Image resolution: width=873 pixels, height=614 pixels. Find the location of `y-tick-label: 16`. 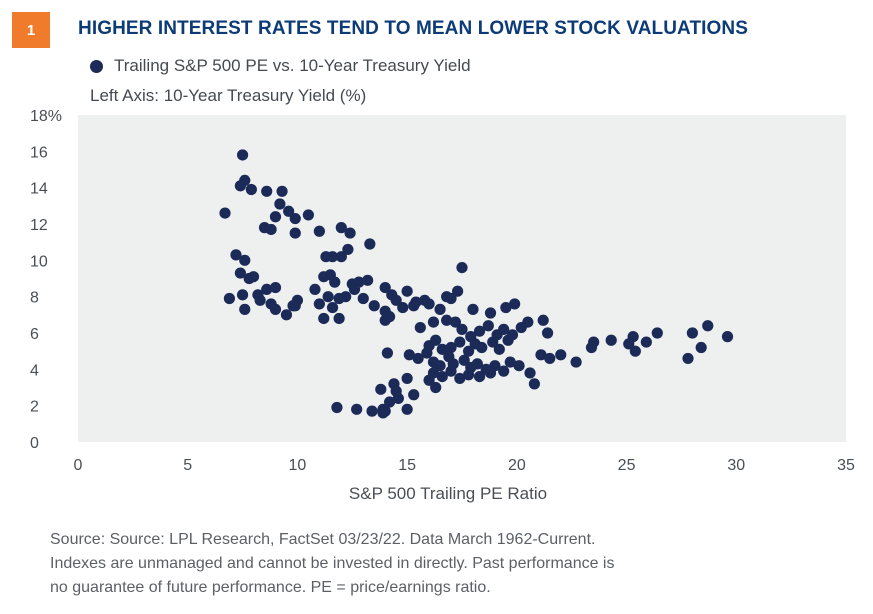

y-tick-label: 16 is located at coordinates (39, 152).